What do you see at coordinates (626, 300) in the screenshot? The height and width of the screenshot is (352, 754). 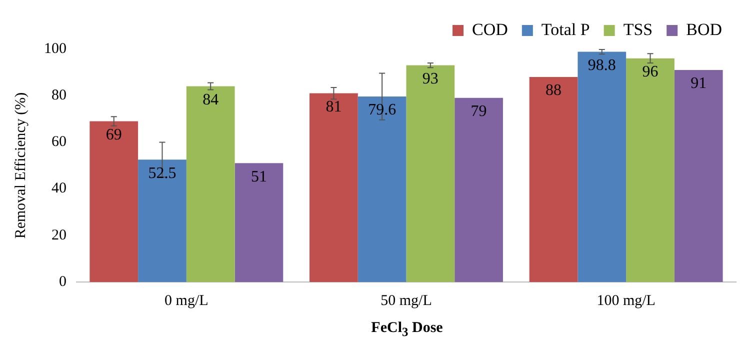 I see `x-tick-label: 100 mg/L` at bounding box center [626, 300].